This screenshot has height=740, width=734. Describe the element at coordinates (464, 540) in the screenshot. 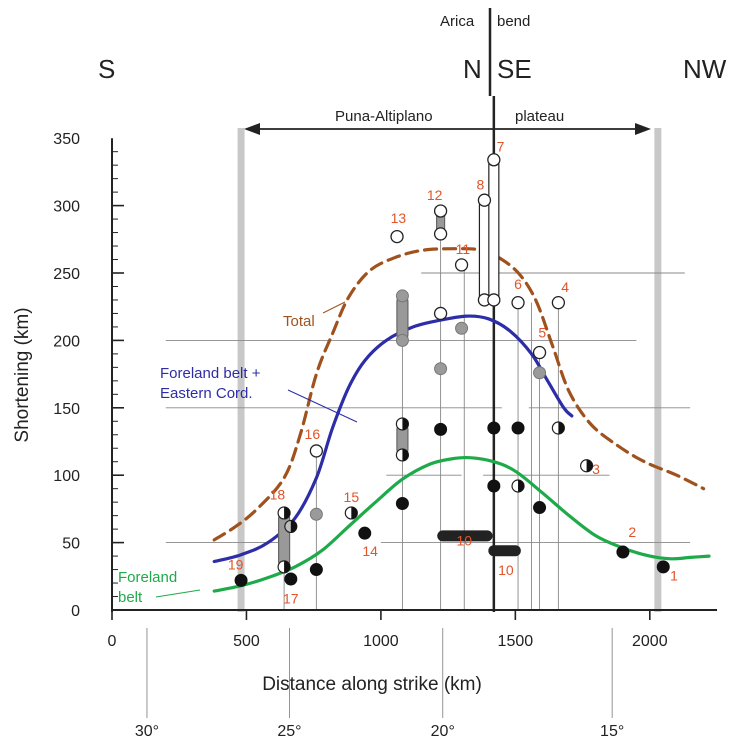

I see `site-label: 10` at that location.